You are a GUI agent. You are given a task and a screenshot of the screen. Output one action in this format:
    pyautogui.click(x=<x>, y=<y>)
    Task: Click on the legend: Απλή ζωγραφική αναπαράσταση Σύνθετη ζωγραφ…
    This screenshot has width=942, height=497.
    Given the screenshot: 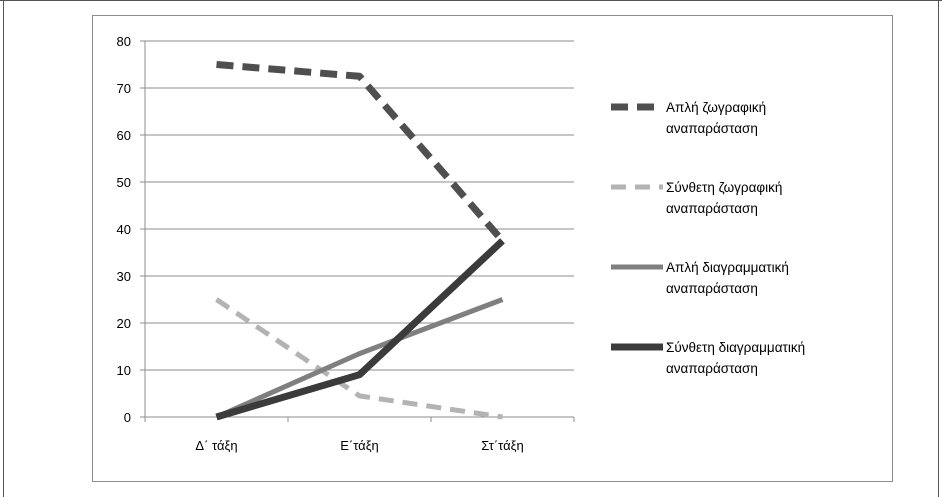 What is the action you would take?
    pyautogui.click(x=708, y=238)
    